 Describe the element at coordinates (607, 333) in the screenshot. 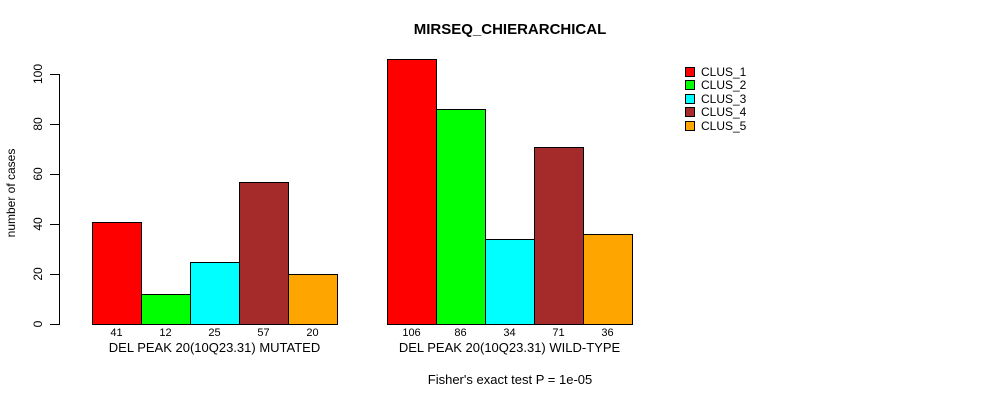

I see `bar-value-label: 36` at that location.